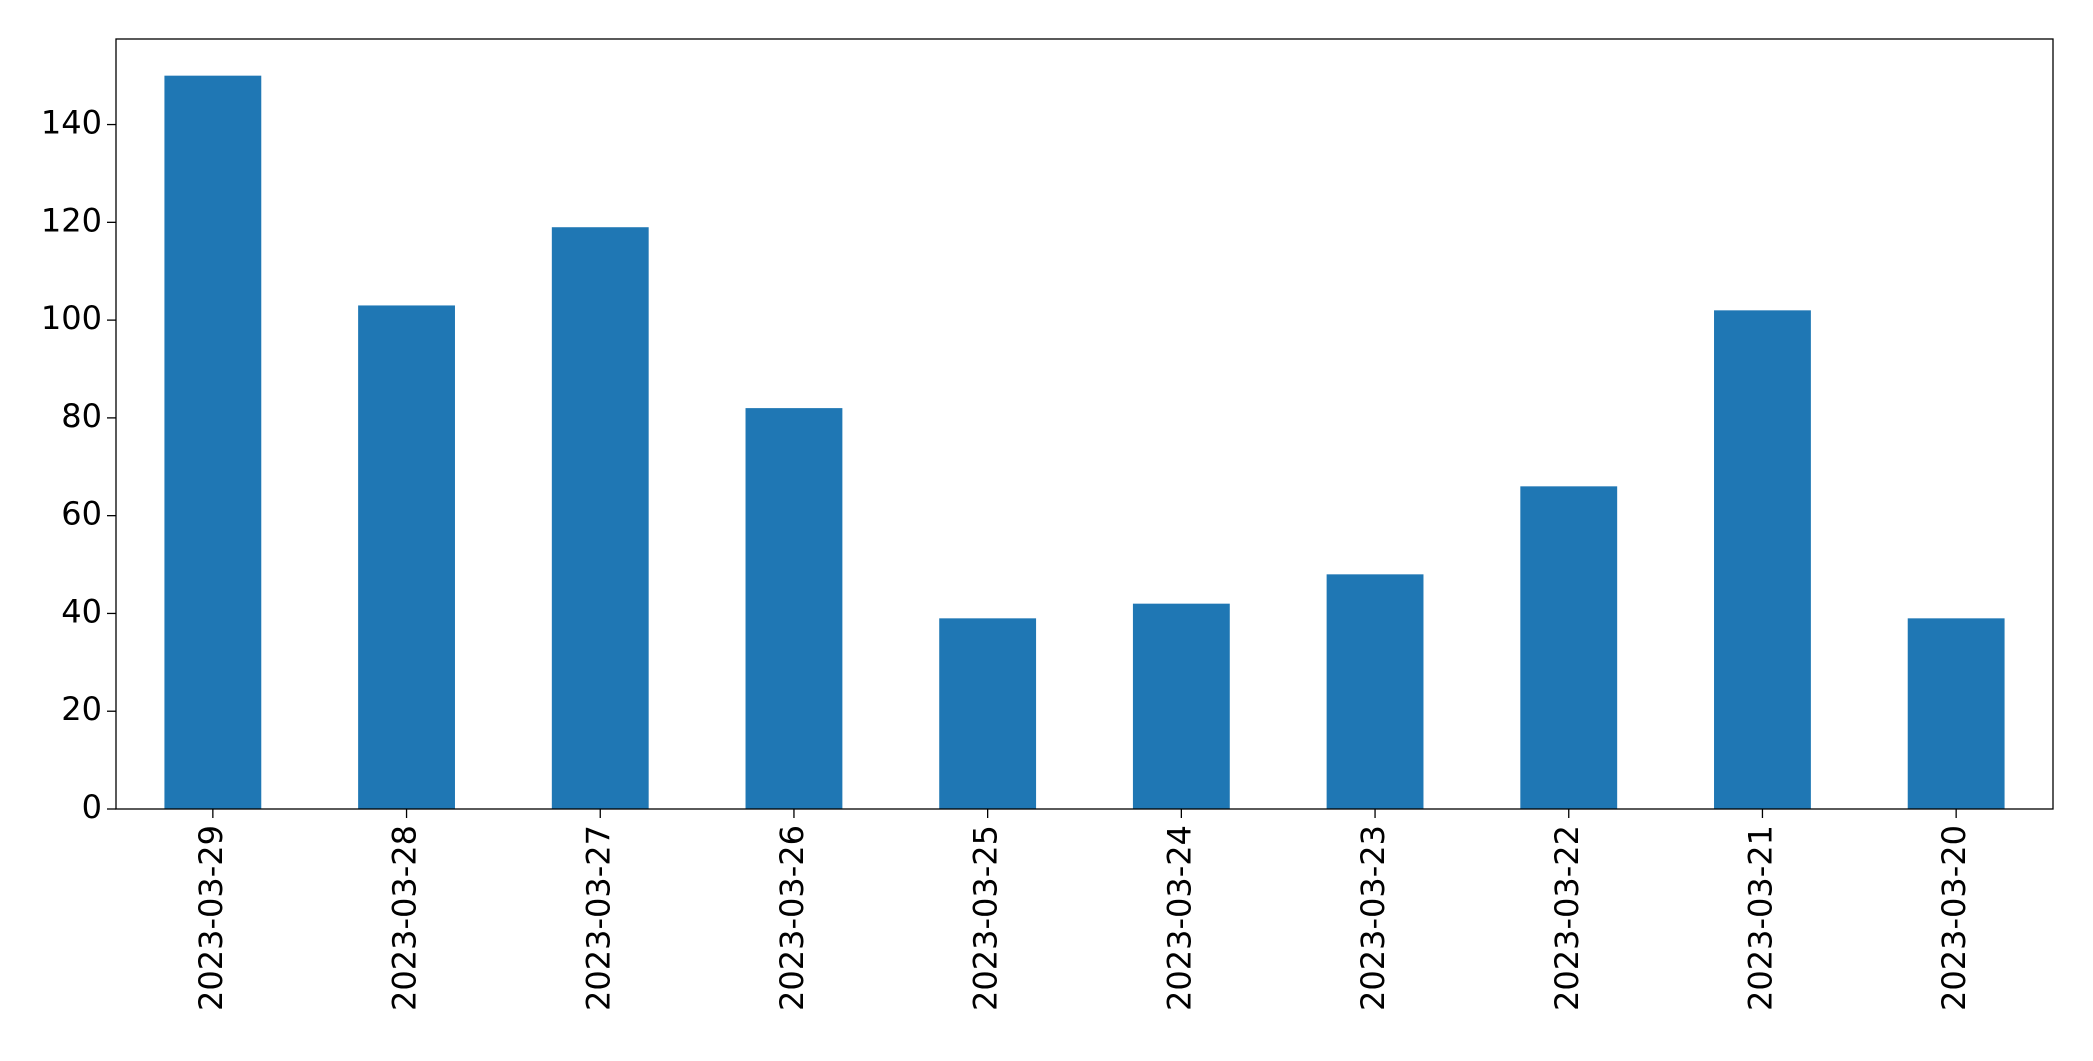 The height and width of the screenshot is (1061, 2093). Describe the element at coordinates (1567, 918) in the screenshot. I see `x-tick-label: 2023-03-22` at that location.